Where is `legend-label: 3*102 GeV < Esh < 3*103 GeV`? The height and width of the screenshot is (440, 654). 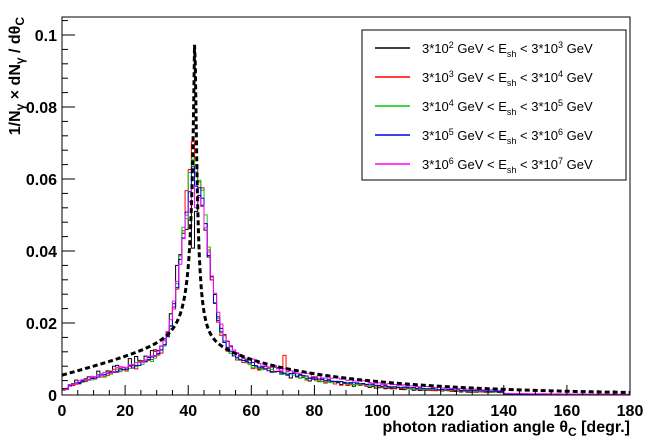
legend-label: 3*102 GeV < Esh < 3*103 GeV is located at coordinates (507, 49).